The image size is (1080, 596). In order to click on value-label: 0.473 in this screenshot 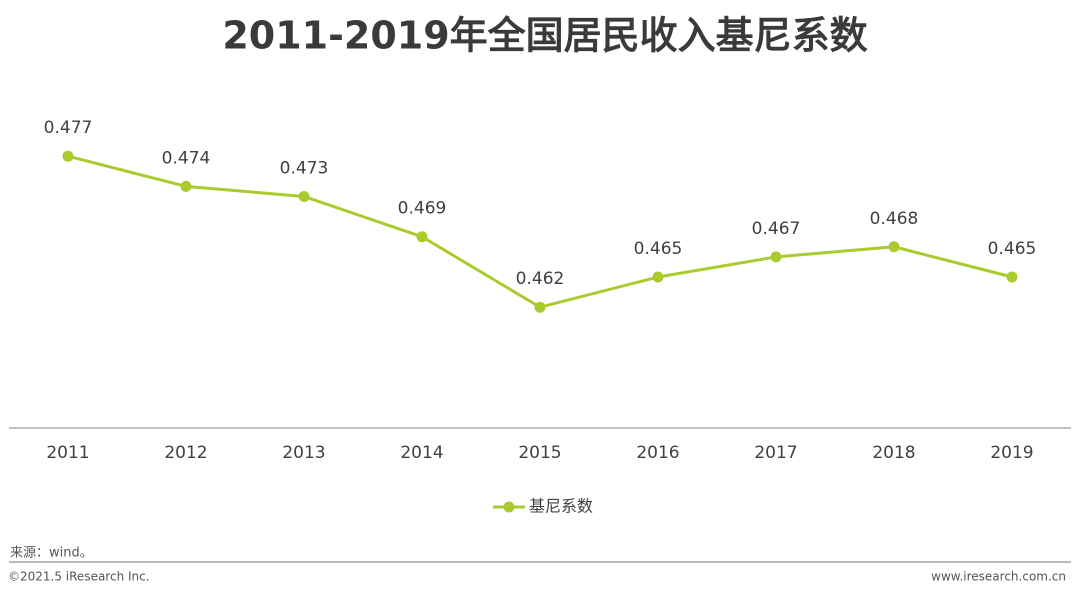, I will do `click(304, 168)`.